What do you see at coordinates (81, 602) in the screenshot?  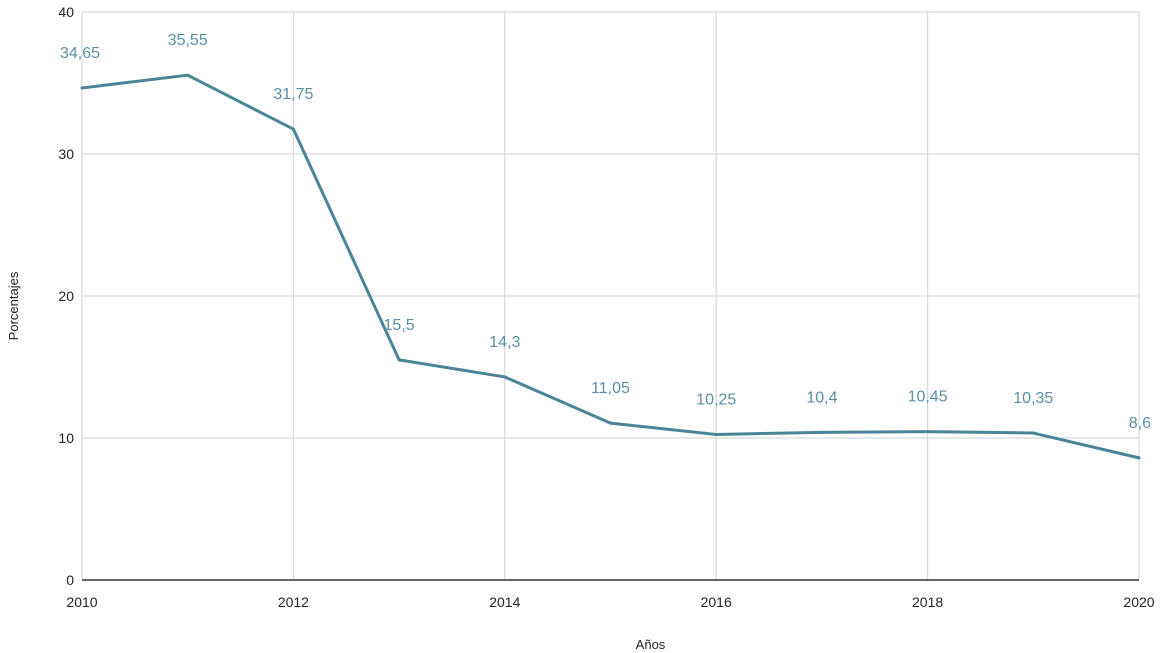 I see `x-tick-label: 2010` at bounding box center [81, 602].